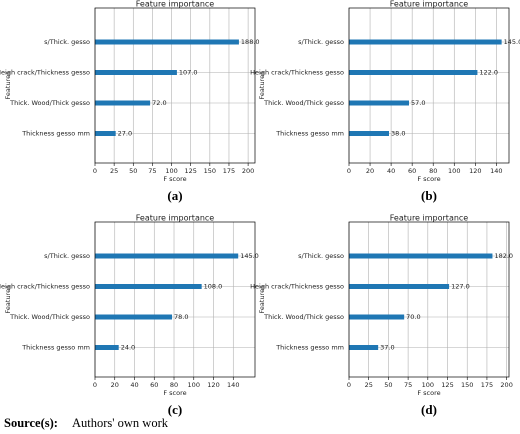 This screenshot has width=520, height=434. What do you see at coordinates (159, 103) in the screenshot?
I see `value-label: 72.0` at bounding box center [159, 103].